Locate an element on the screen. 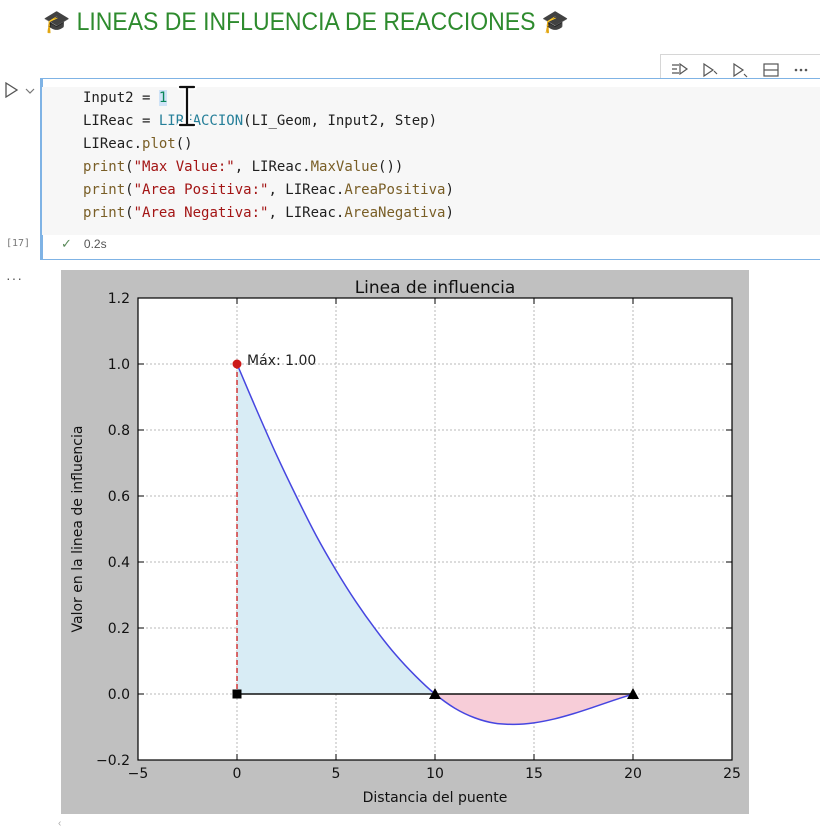 The width and height of the screenshot is (820, 830). positive-area is located at coordinates (336, 529).